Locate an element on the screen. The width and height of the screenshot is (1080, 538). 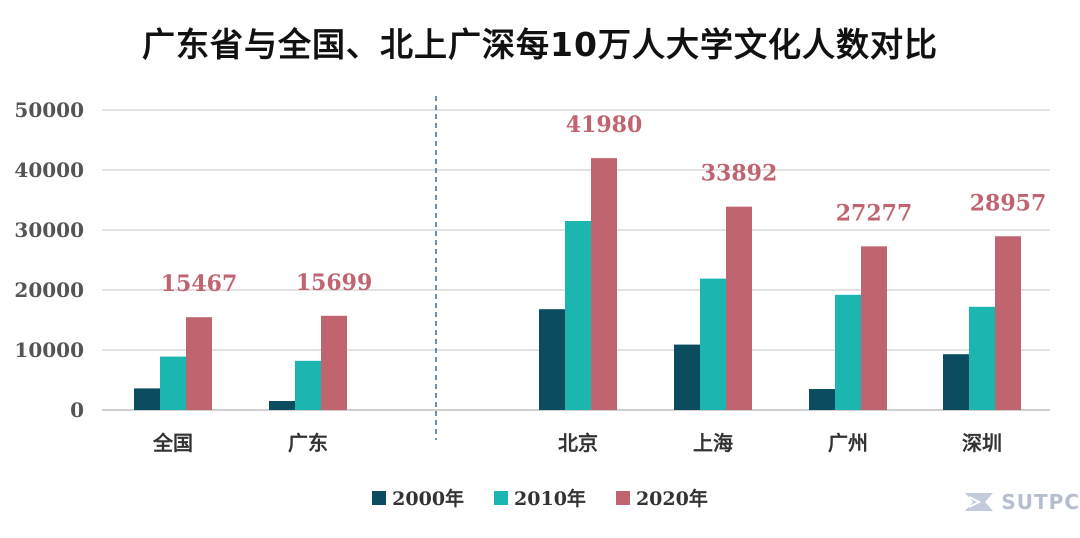
data-label-全国: 15467 is located at coordinates (199, 284).